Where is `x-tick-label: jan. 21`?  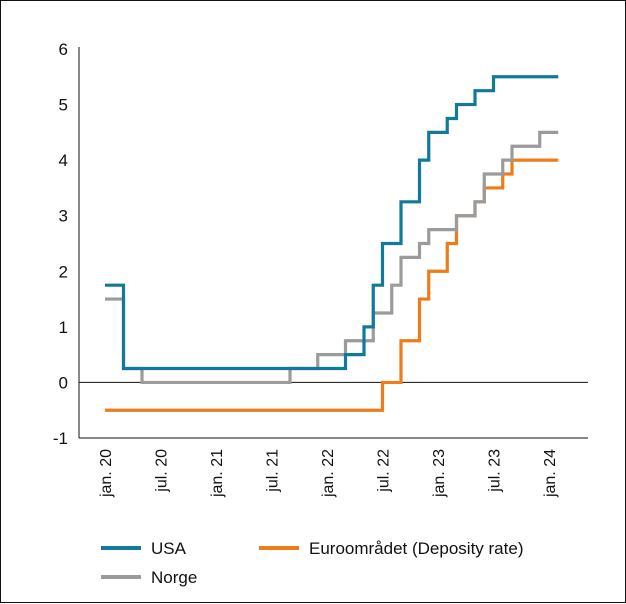
x-tick-label: jan. 21 is located at coordinates (217, 473).